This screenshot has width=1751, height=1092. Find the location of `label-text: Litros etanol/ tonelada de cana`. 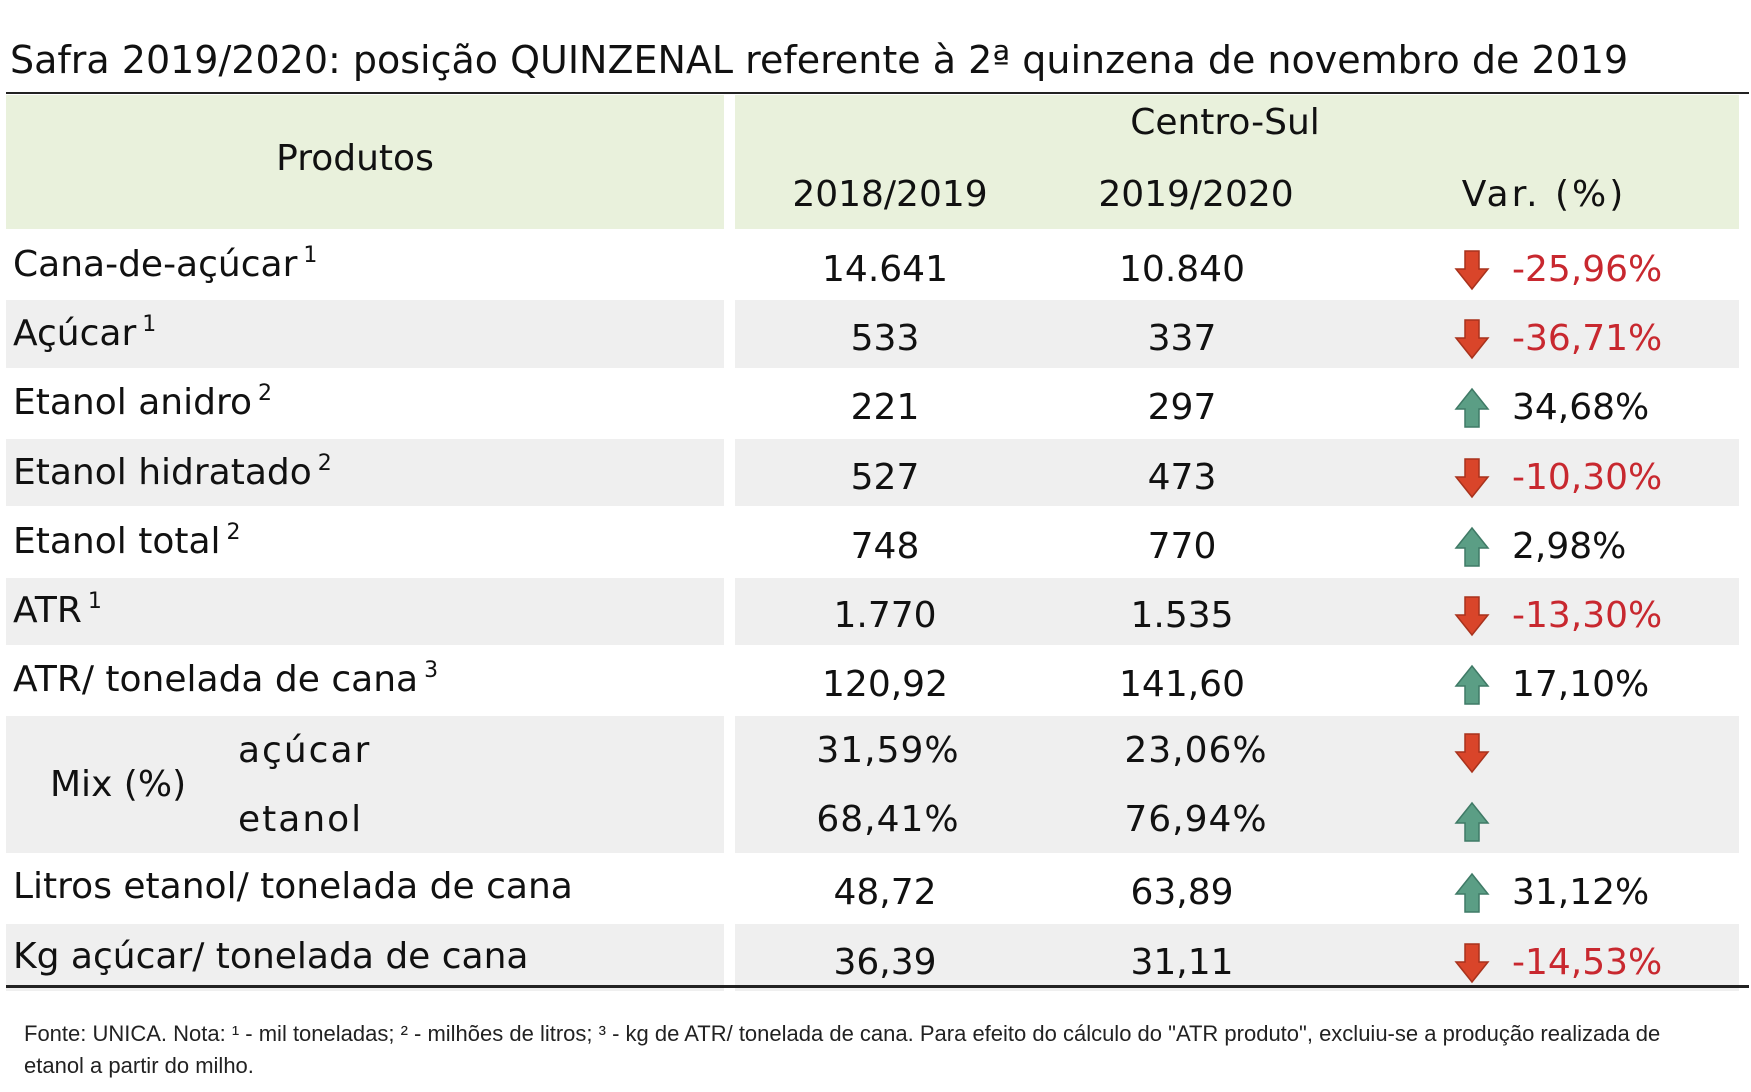

label-text: Litros etanol/ tonelada de cana is located at coordinates (293, 887).